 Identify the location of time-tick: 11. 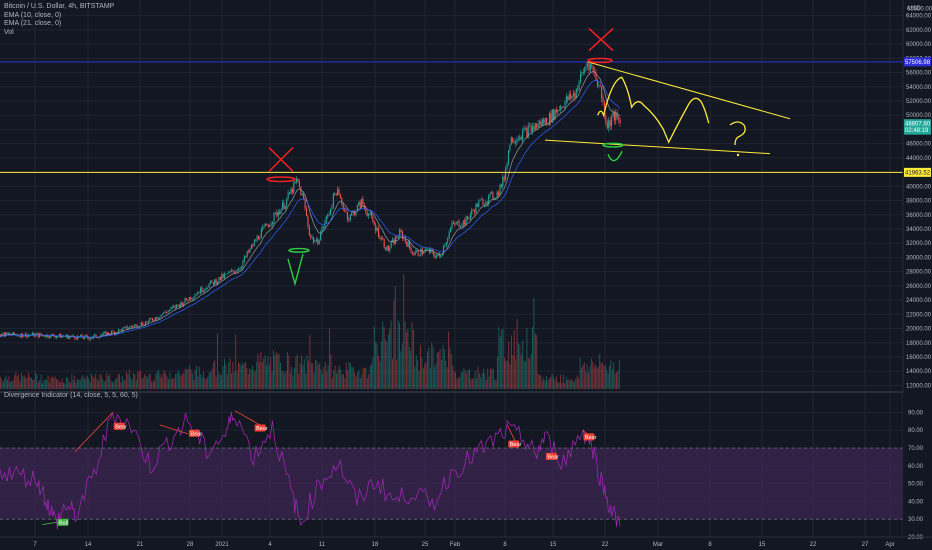
(322, 545).